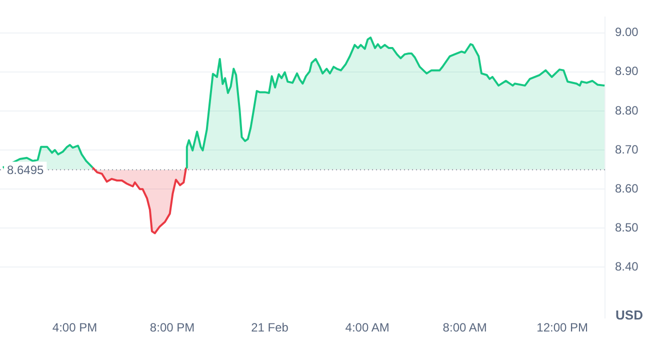 Image resolution: width=650 pixels, height=341 pixels. What do you see at coordinates (627, 32) in the screenshot?
I see `y-tick-label: 9.00` at bounding box center [627, 32].